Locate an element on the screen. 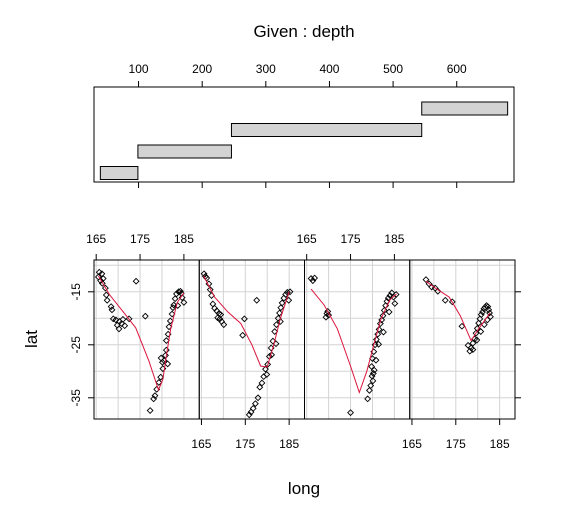 The width and height of the screenshot is (578, 506). given-x-tick-label: 600 is located at coordinates (457, 69).